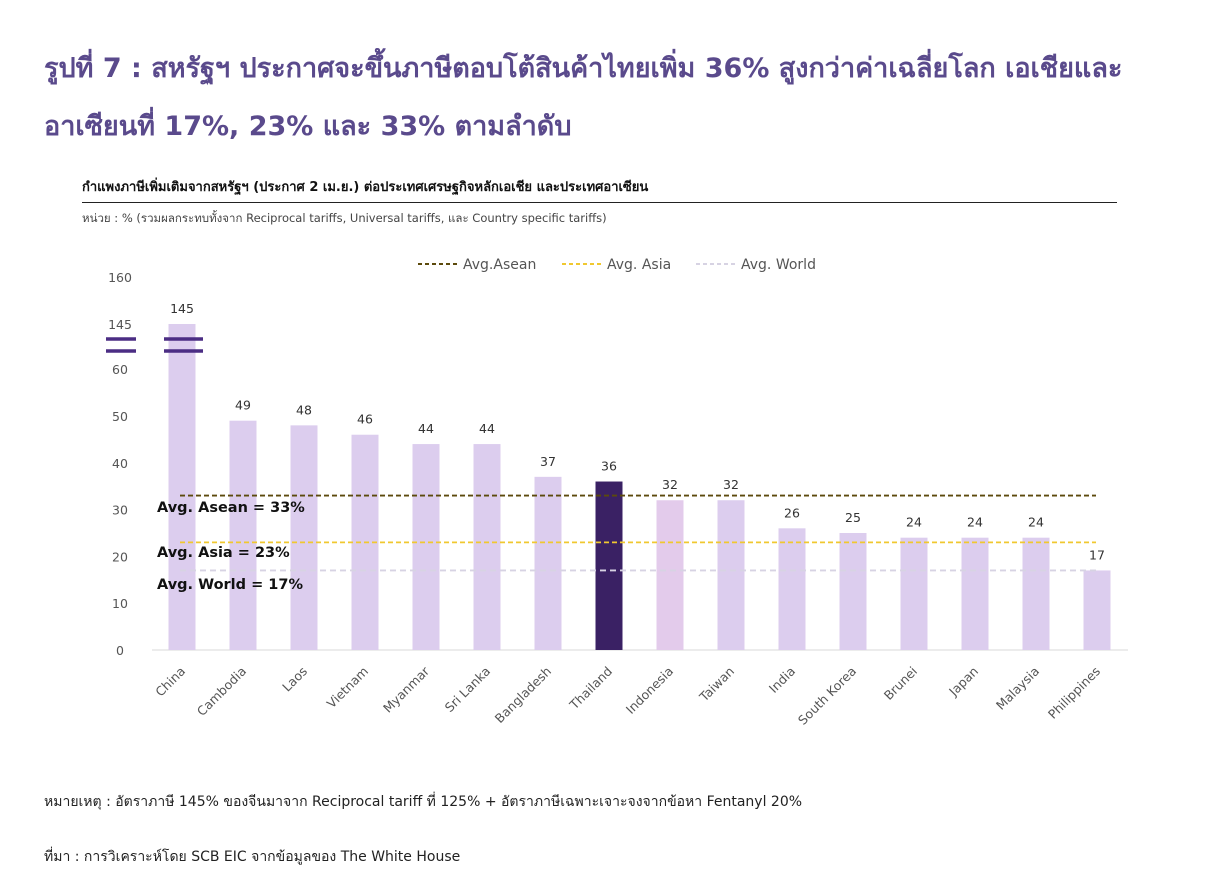 This screenshot has height=887, width=1220. I want to click on reference-label: Avg. World = 17%, so click(230, 585).